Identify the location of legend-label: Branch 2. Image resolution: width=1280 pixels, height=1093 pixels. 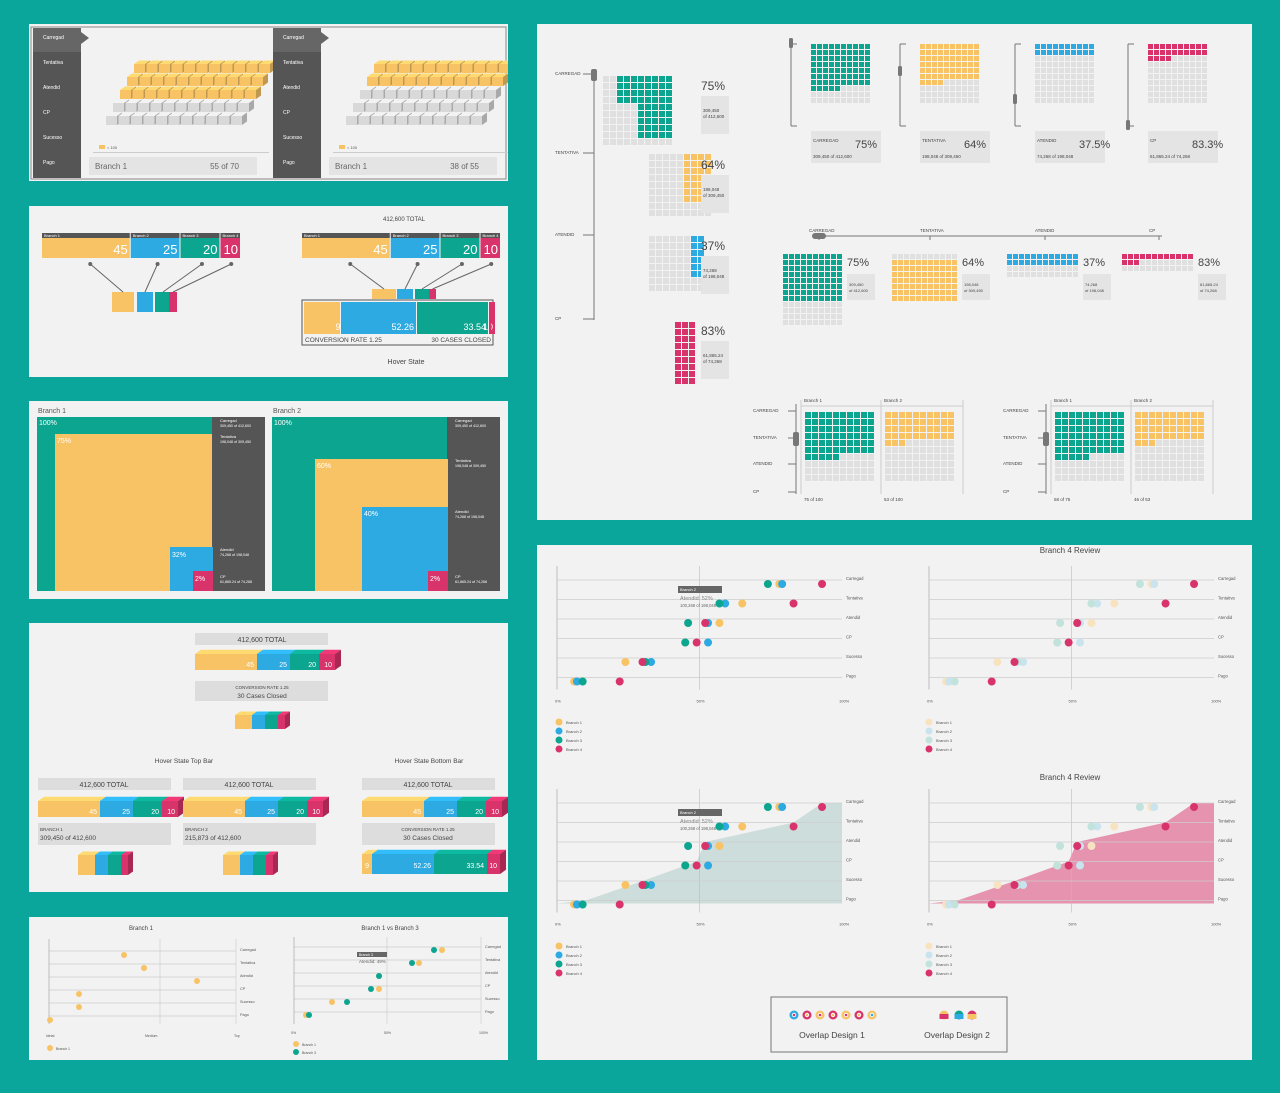
(574, 955).